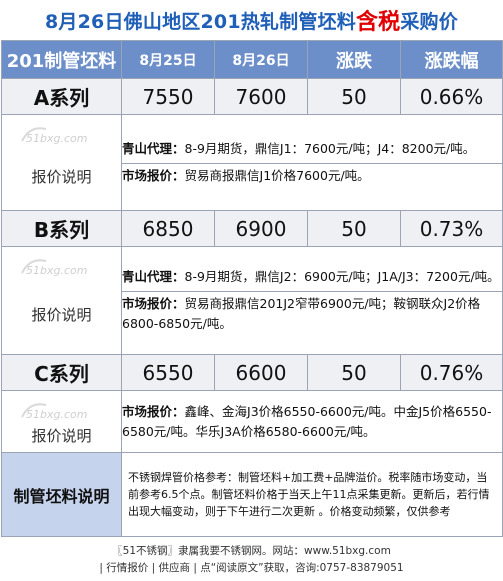 This screenshot has height=581, width=503. I want to click on title-prefix: 8月26日佛山地区201热轧制管坯料, so click(200, 21).